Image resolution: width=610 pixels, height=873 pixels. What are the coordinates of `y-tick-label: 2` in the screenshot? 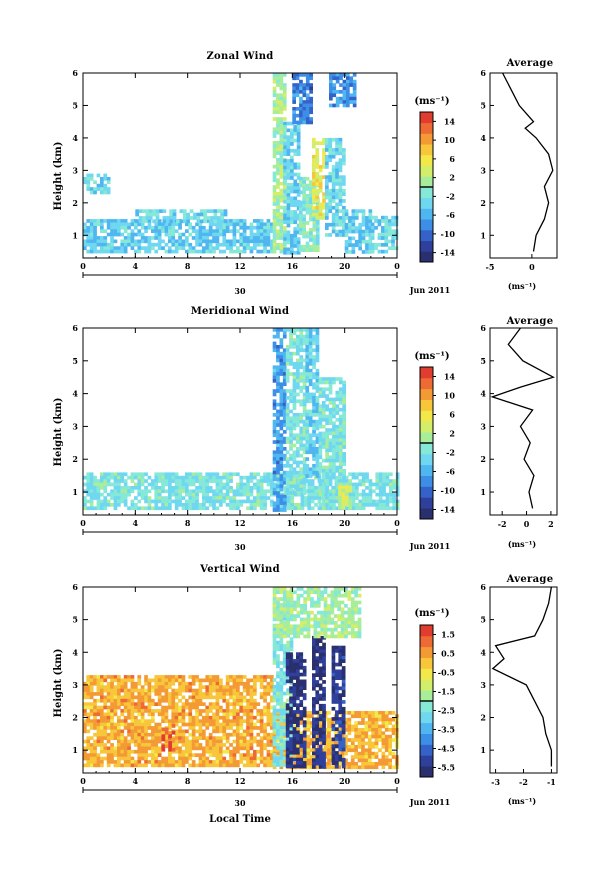 It's located at (75, 459).